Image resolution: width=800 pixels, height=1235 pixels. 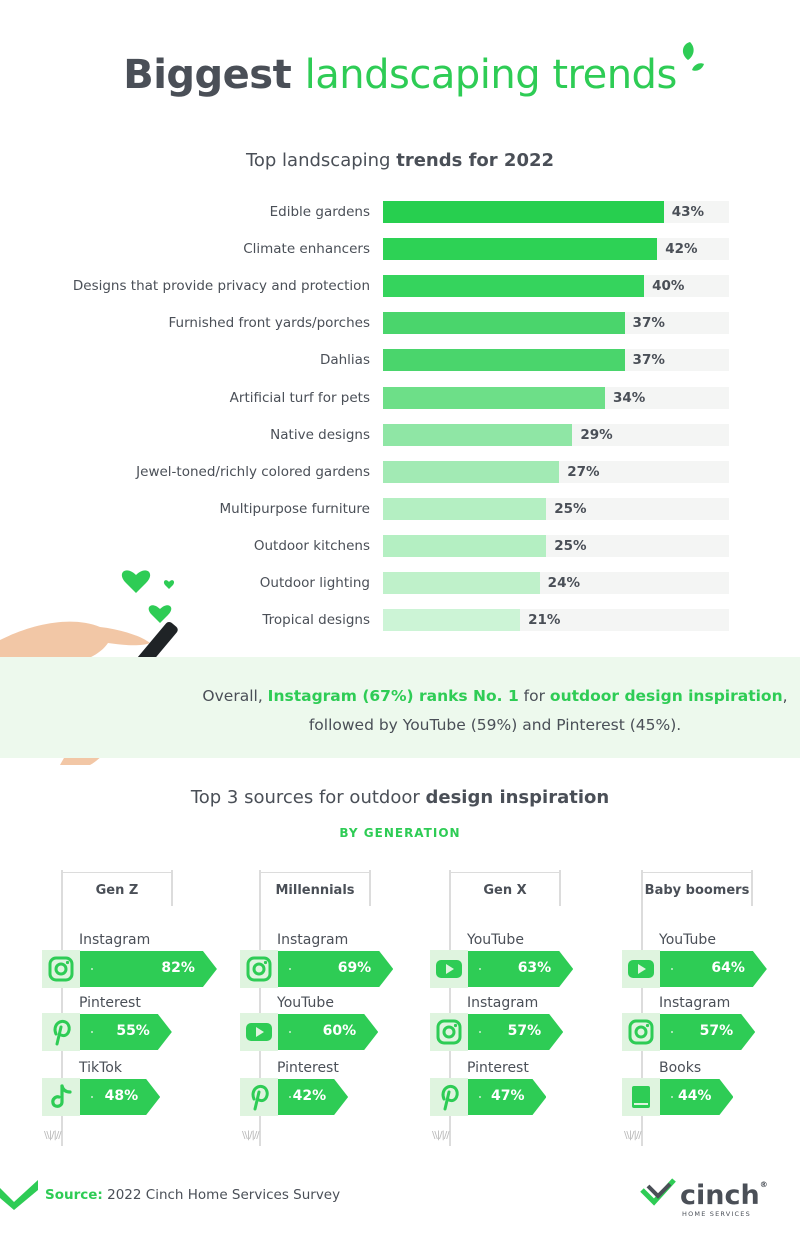 What do you see at coordinates (253, 471) in the screenshot?
I see `bar-label: Jewel-toned/richly colored gardens` at bounding box center [253, 471].